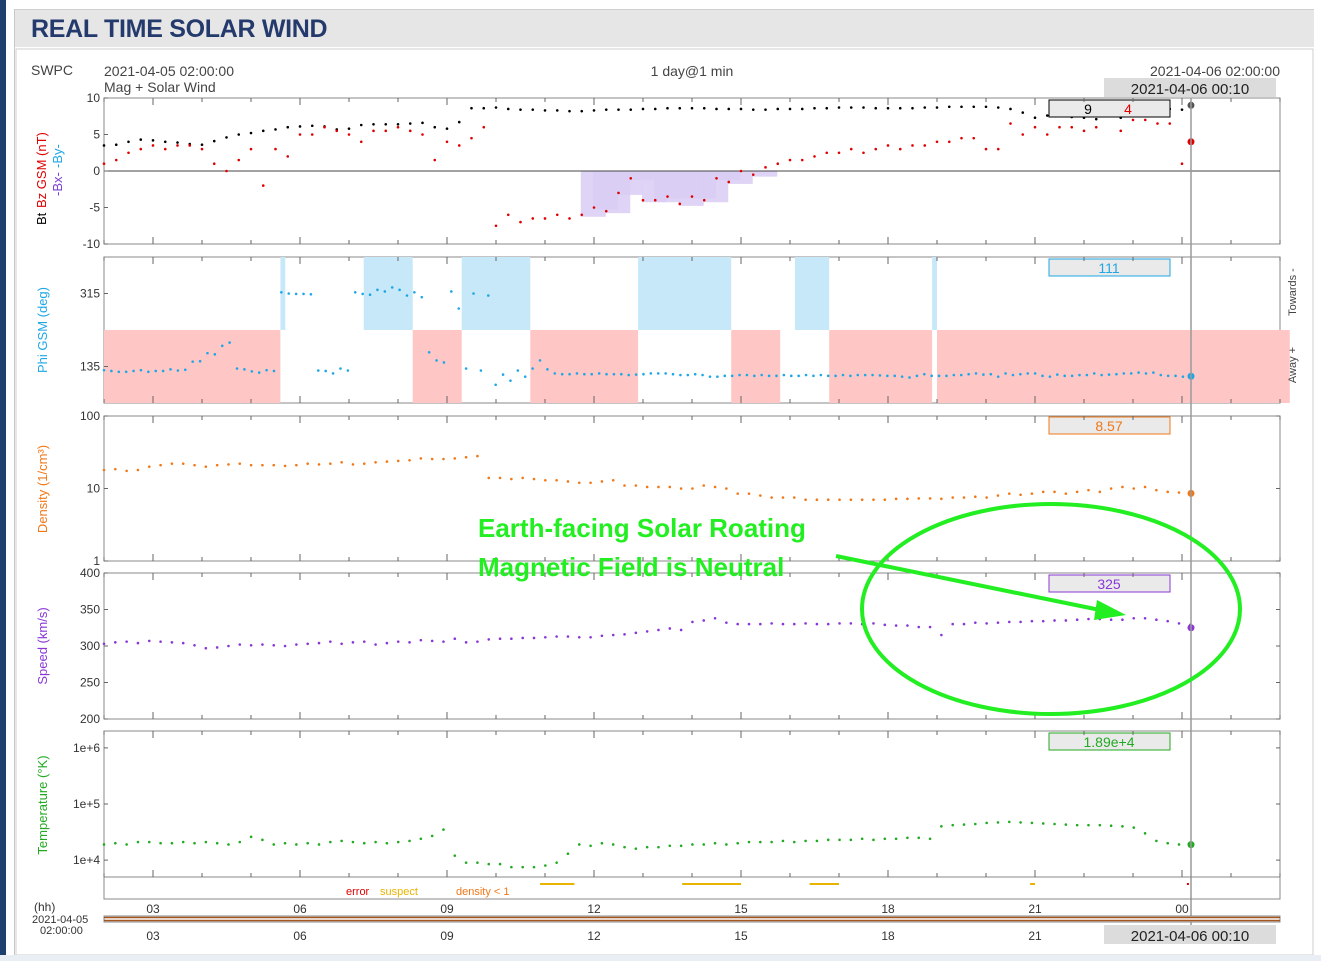 The image size is (1321, 961). I want to click on away-sector-region, so click(756, 366).